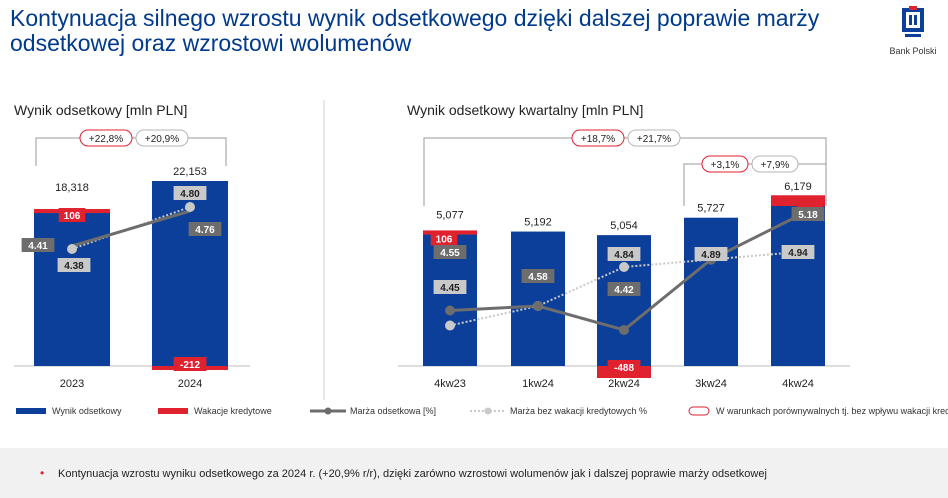 Image resolution: width=948 pixels, height=498 pixels. I want to click on bar-value-label: 5,054, so click(624, 226).